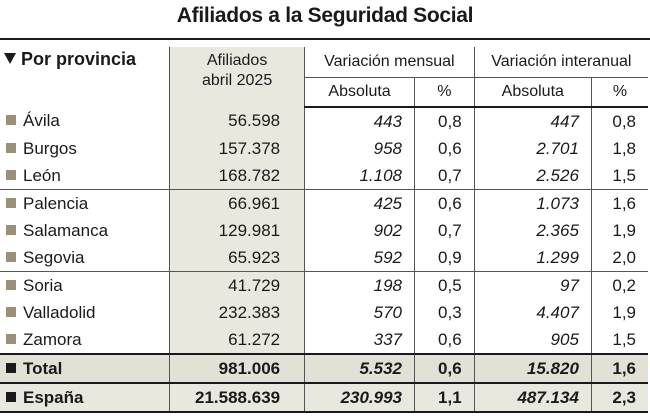 The image size is (650, 418). What do you see at coordinates (533, 230) in the screenshot?
I see `interanual-abs-cell: 2.365` at bounding box center [533, 230].